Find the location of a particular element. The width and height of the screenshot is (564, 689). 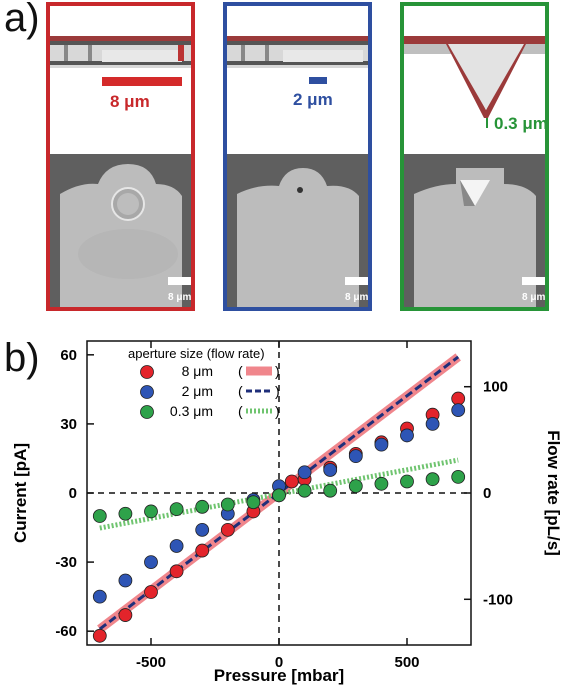

x-tick-label: -500 is located at coordinates (151, 662).